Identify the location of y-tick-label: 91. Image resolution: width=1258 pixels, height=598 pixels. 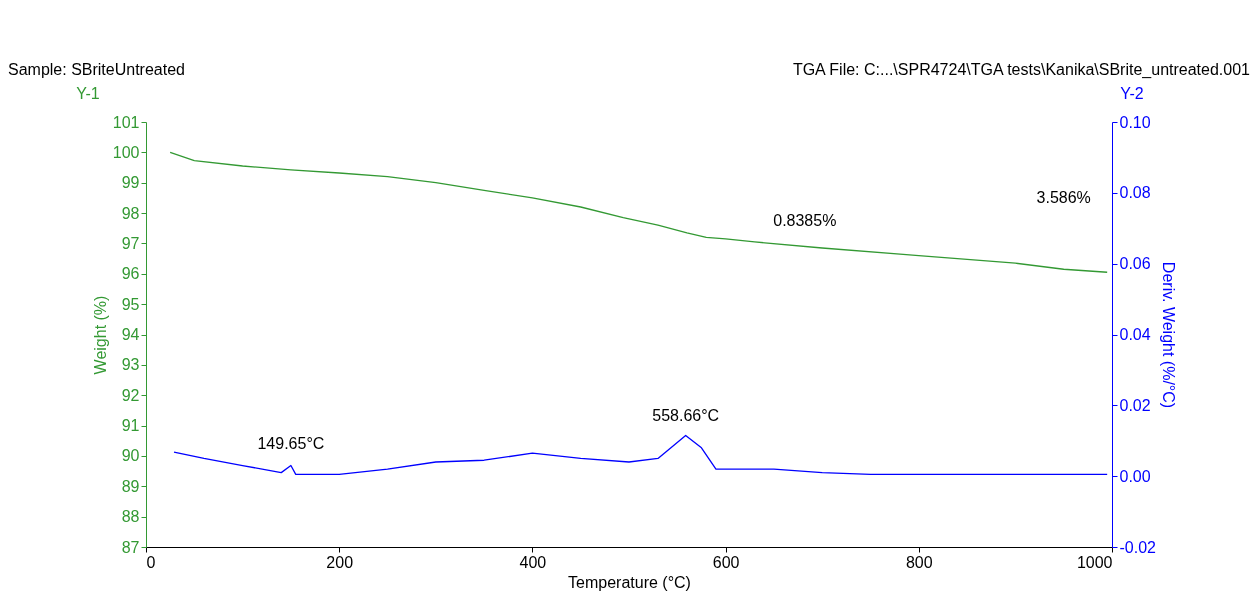
(130, 426).